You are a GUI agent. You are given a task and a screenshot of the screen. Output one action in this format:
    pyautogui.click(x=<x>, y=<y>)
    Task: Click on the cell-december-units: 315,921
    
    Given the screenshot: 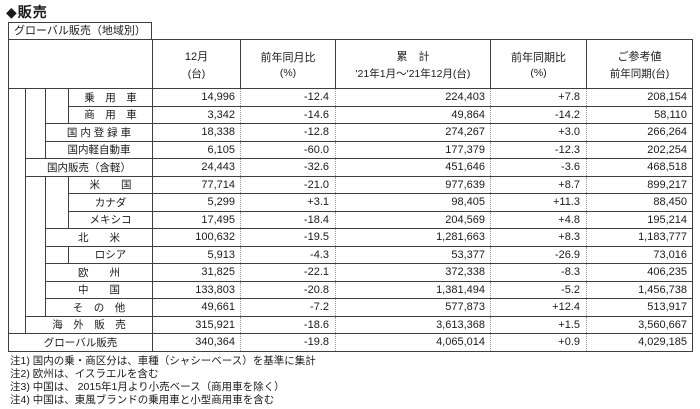 What is the action you would take?
    pyautogui.click(x=196, y=324)
    